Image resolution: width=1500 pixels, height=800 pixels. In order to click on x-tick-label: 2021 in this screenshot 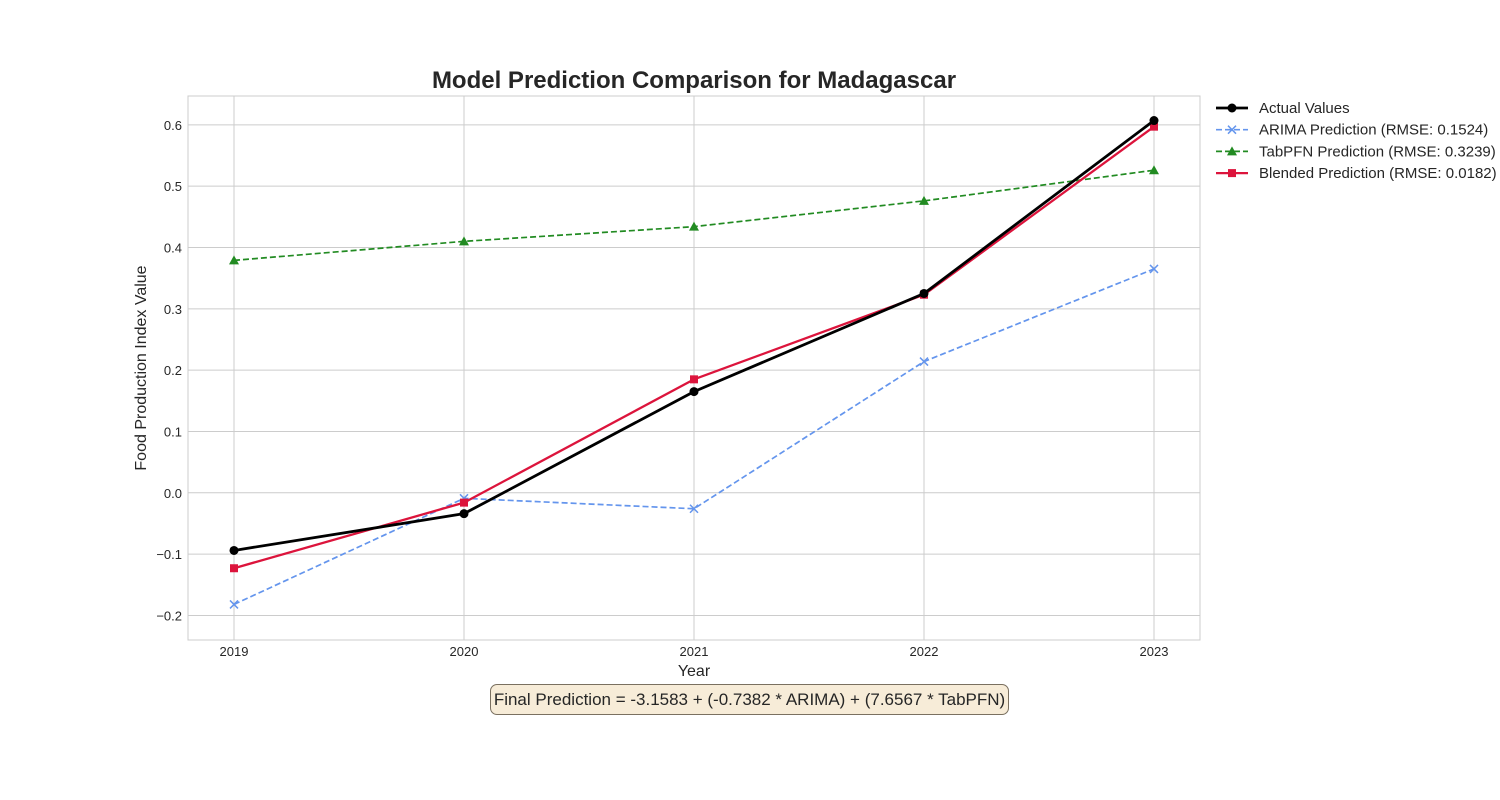, I will do `click(694, 651)`.